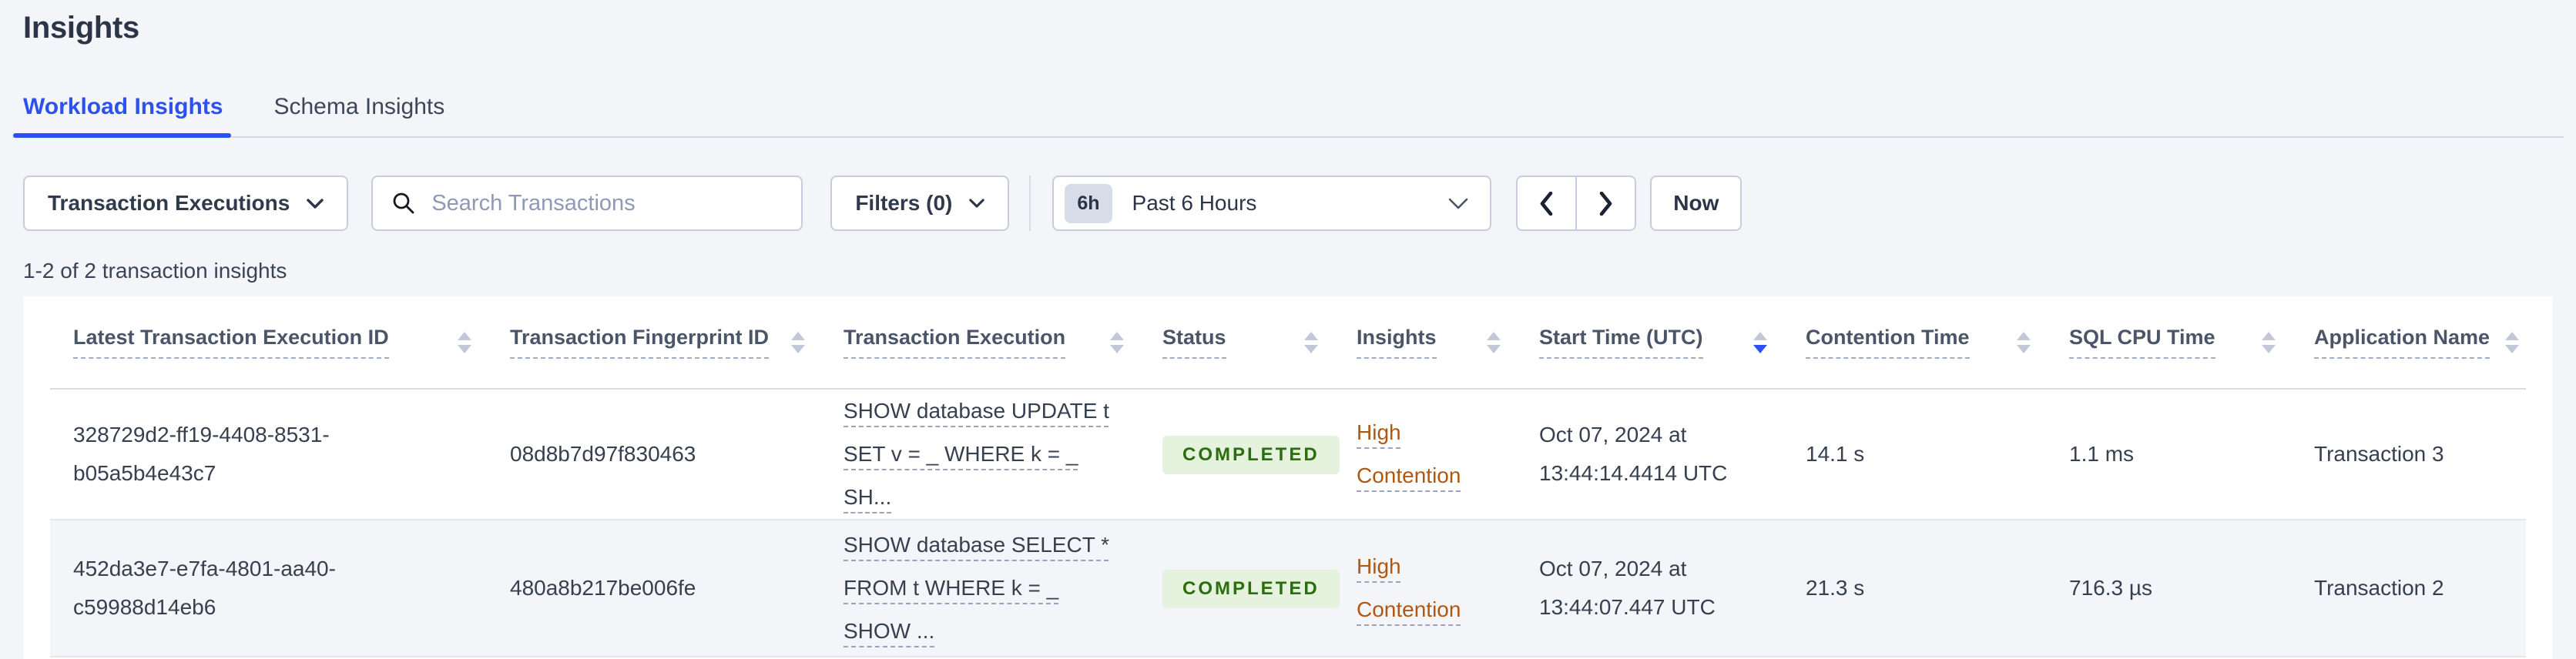 The height and width of the screenshot is (659, 2576). I want to click on cell-start-time: Oct 07, 2024 at 13:44:07.447 UTC, so click(1627, 588).